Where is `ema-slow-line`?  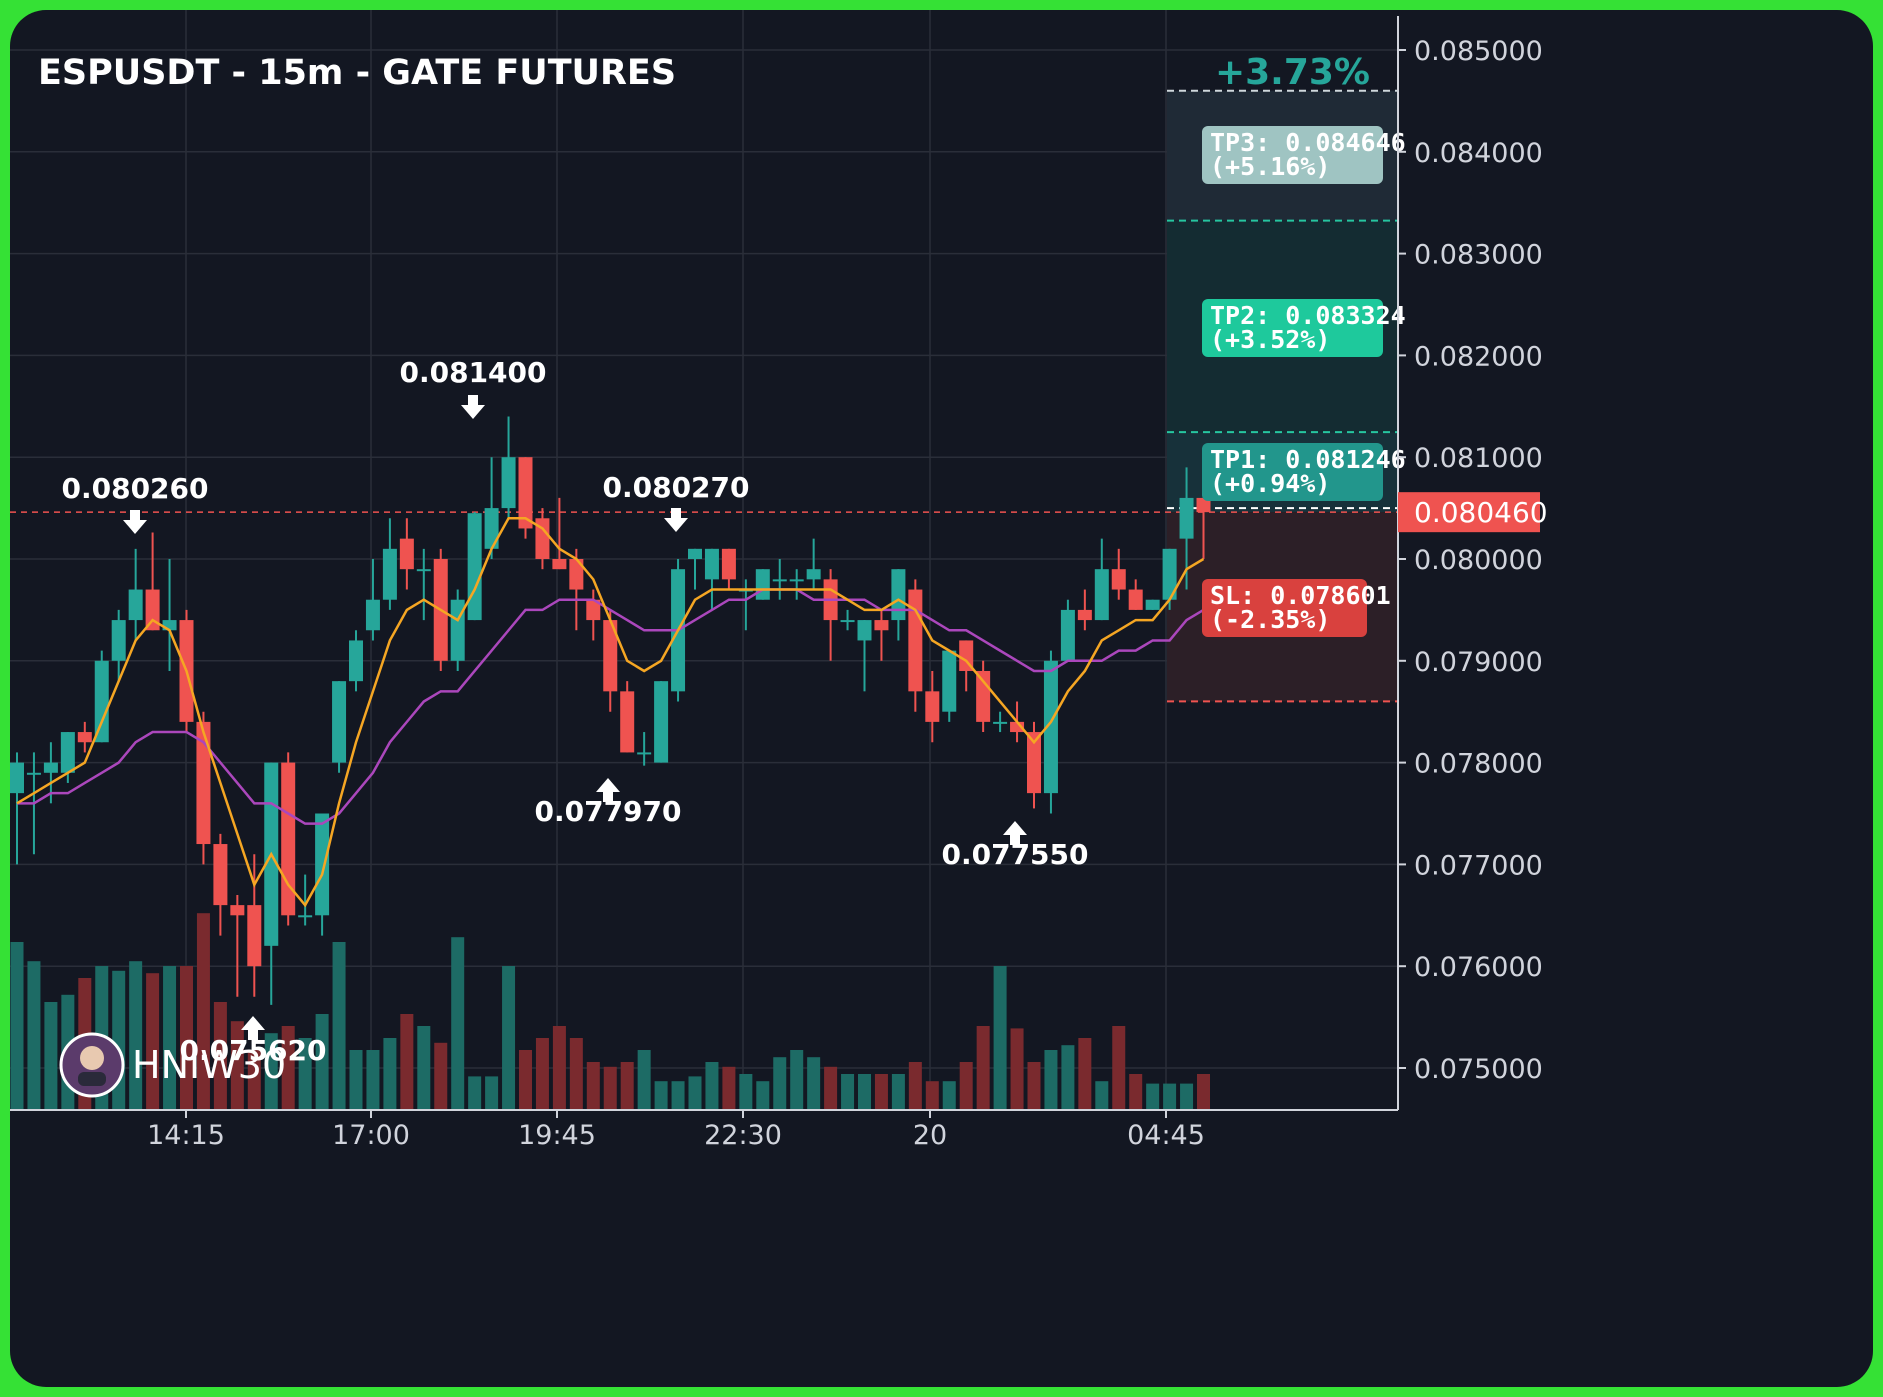
ema-slow-line is located at coordinates (611, 706).